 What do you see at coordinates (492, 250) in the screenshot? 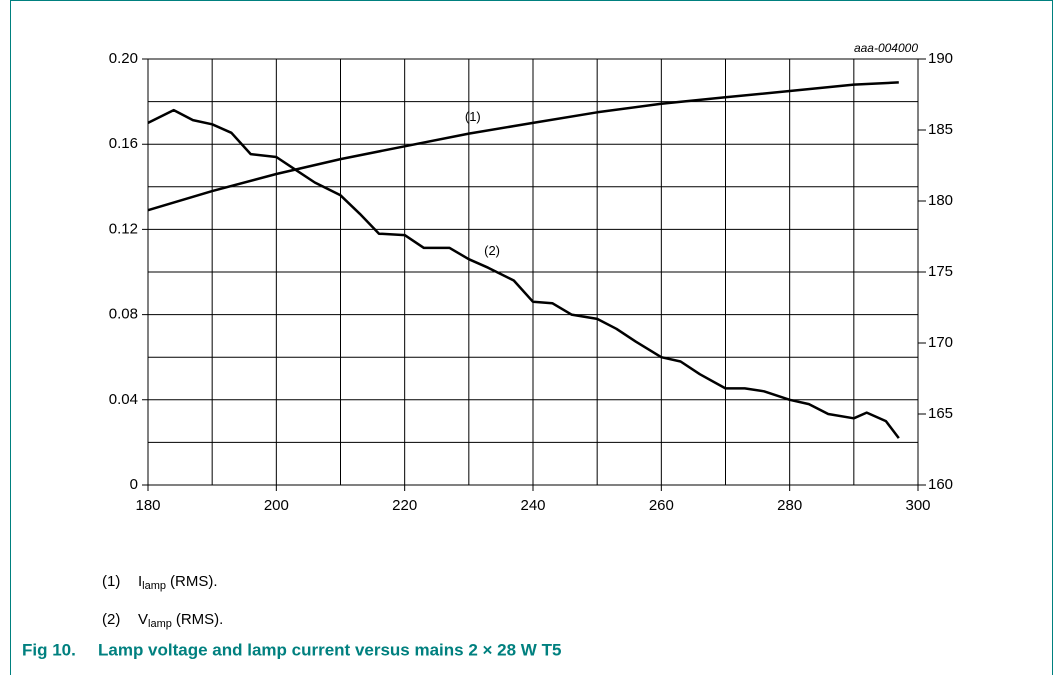
I see `curve-label: (2)` at bounding box center [492, 250].